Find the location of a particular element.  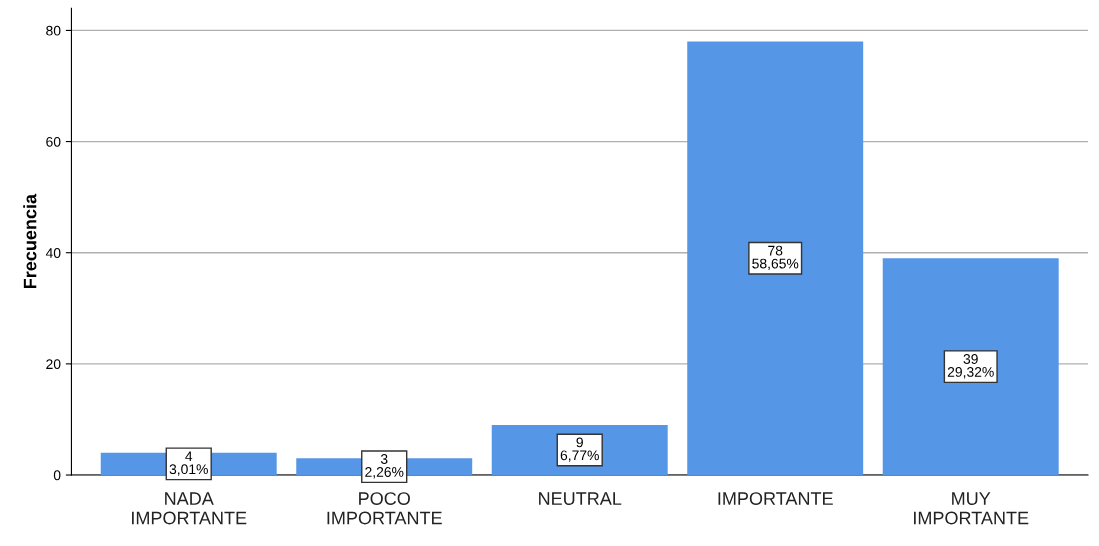

x-tick-label: NADA IMPORTANTE is located at coordinates (189, 508).